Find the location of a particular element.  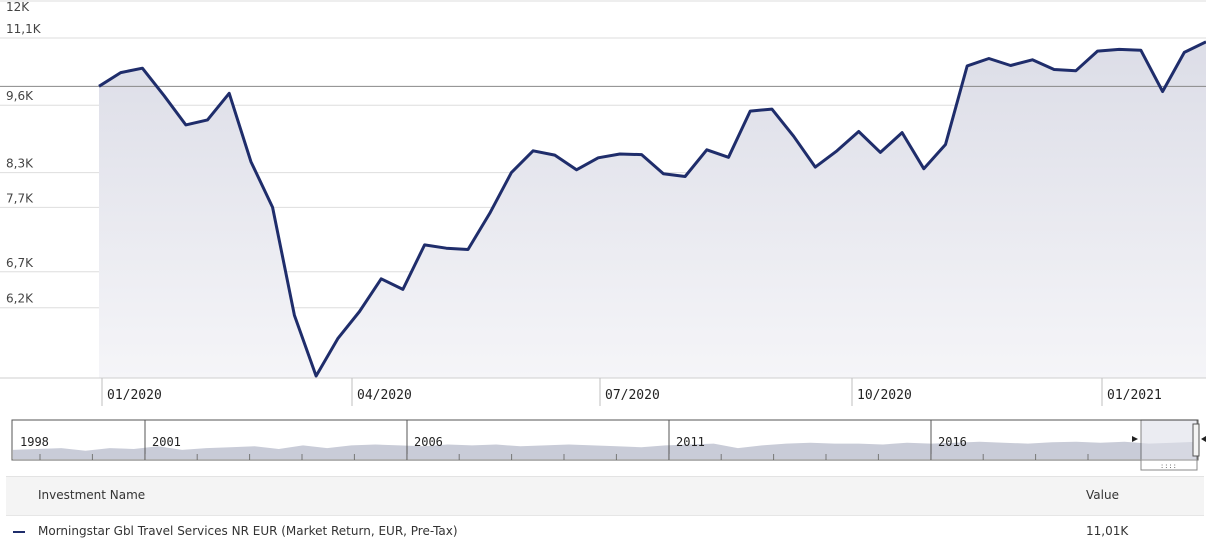

y-tick-label: 8,3K is located at coordinates (20, 164).